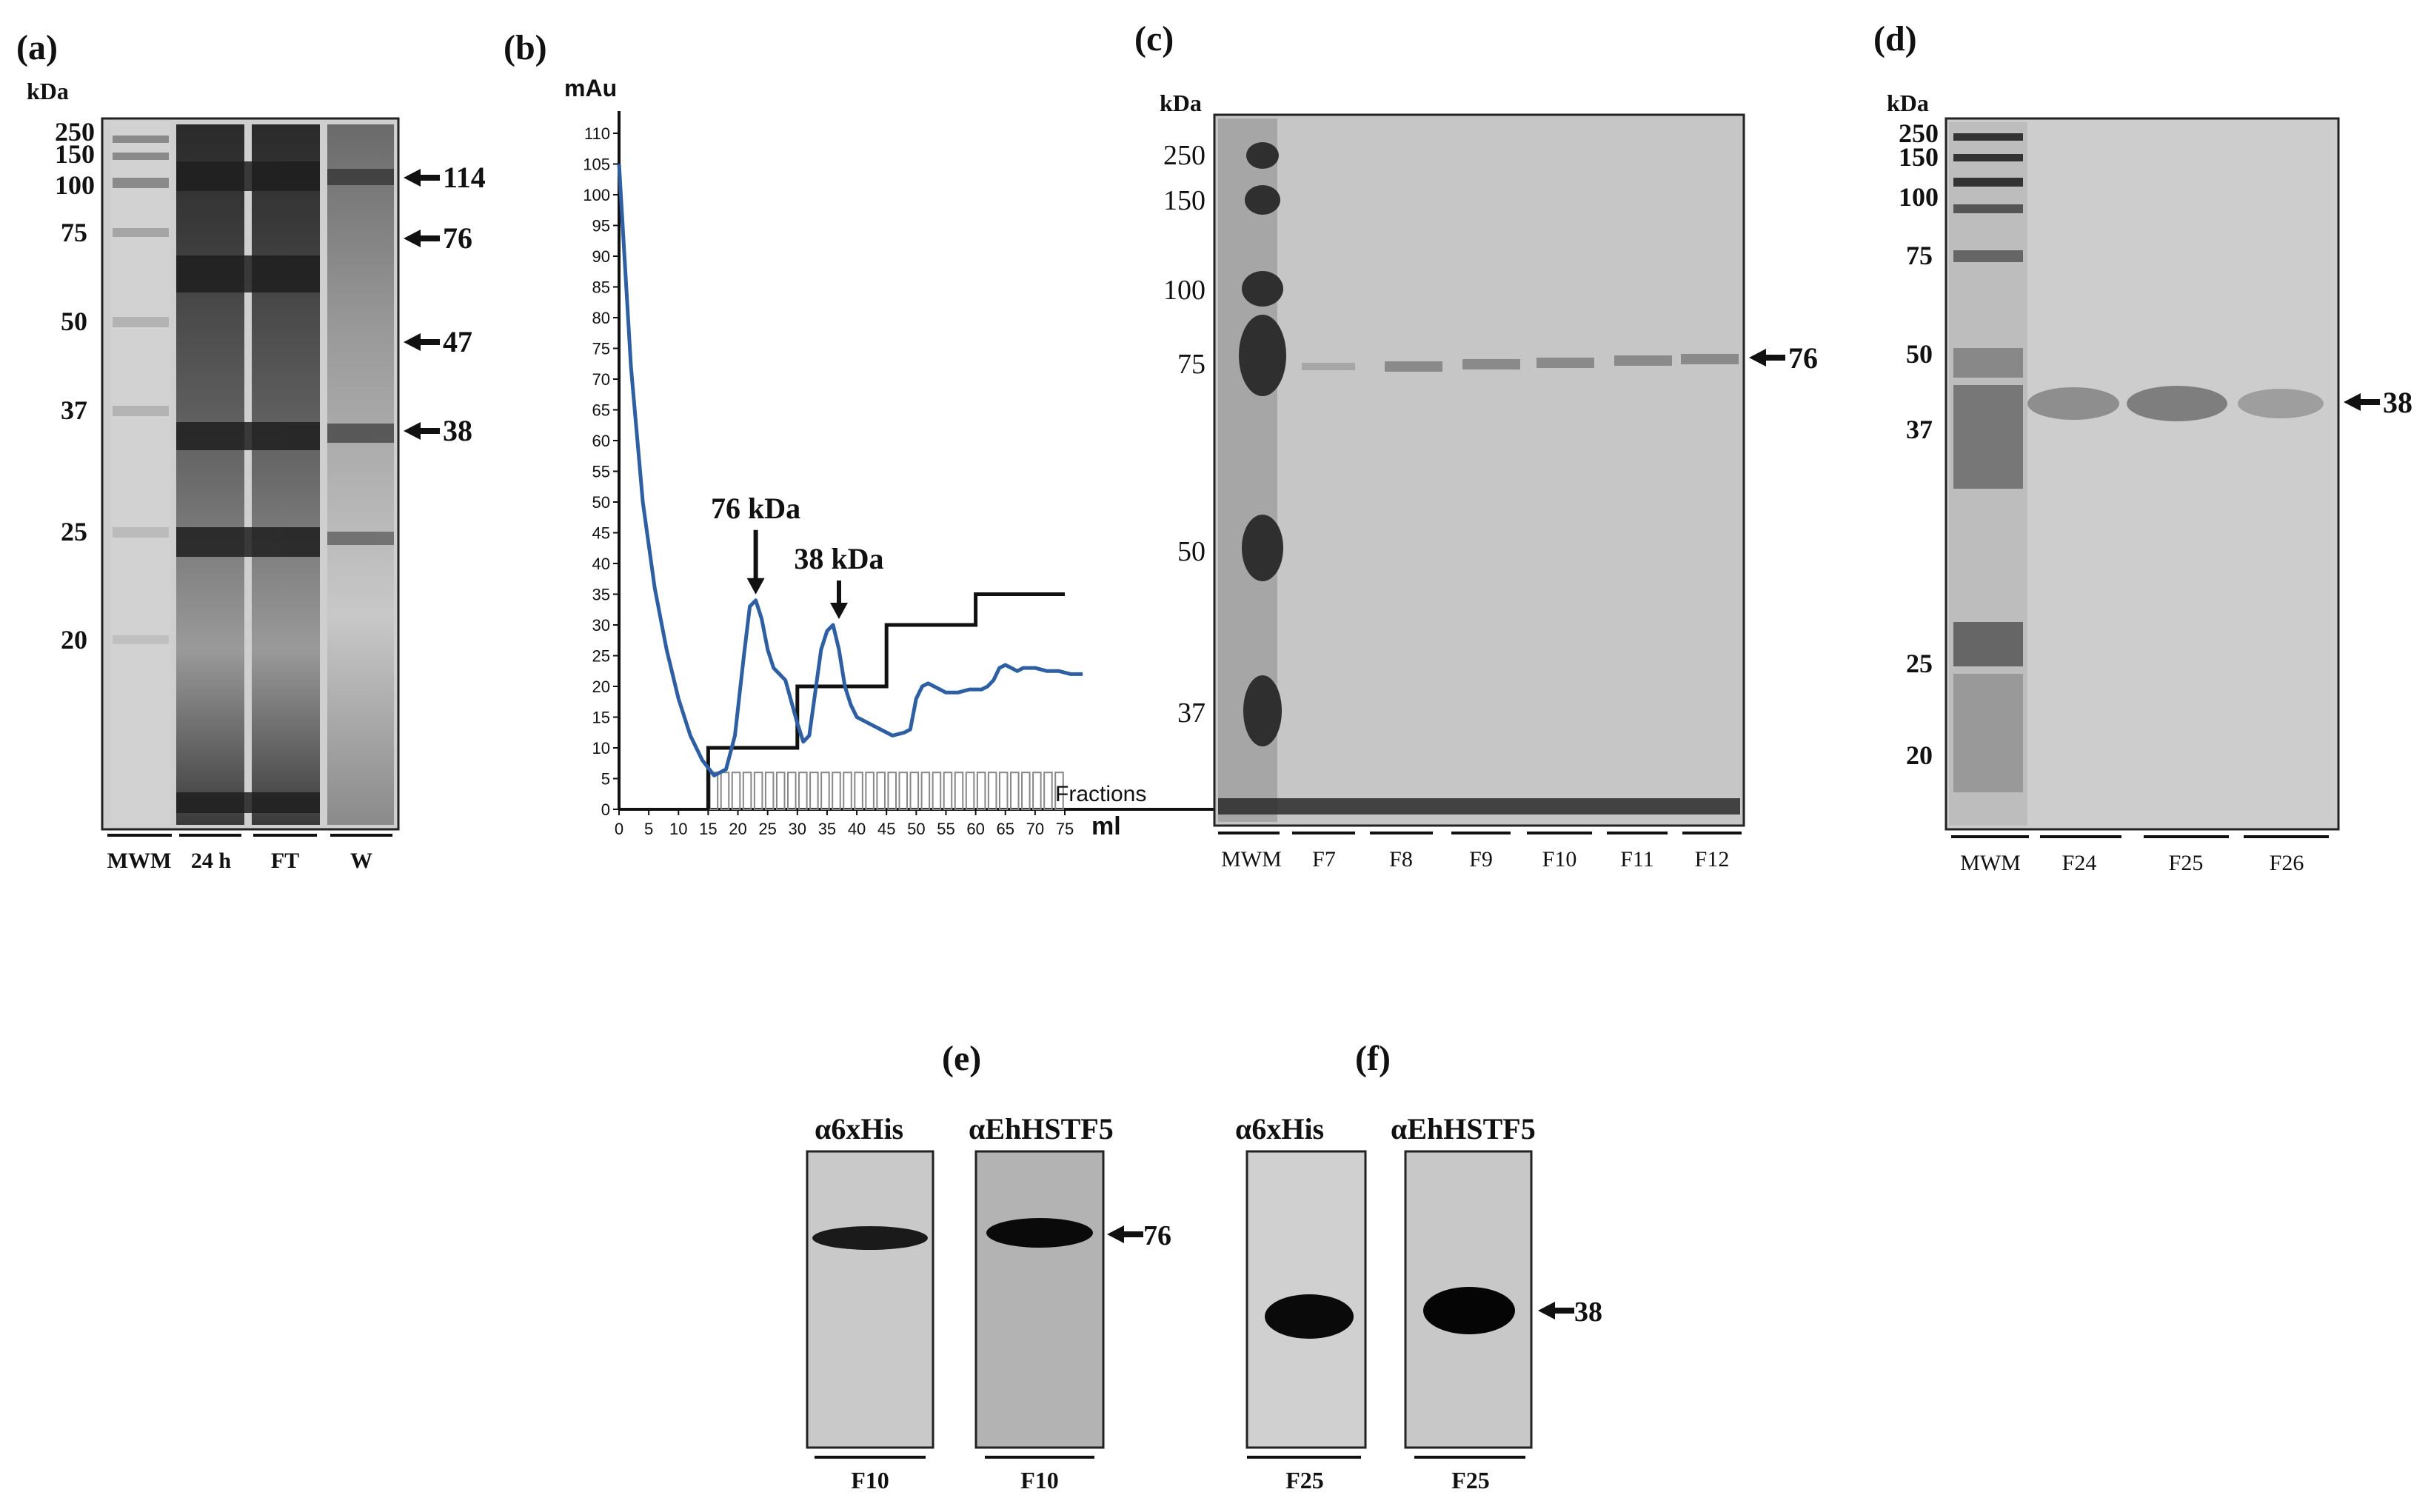 This screenshot has height=1512, width=2431. What do you see at coordinates (1988, 462) in the screenshot?
I see `gel-d-ladder` at bounding box center [1988, 462].